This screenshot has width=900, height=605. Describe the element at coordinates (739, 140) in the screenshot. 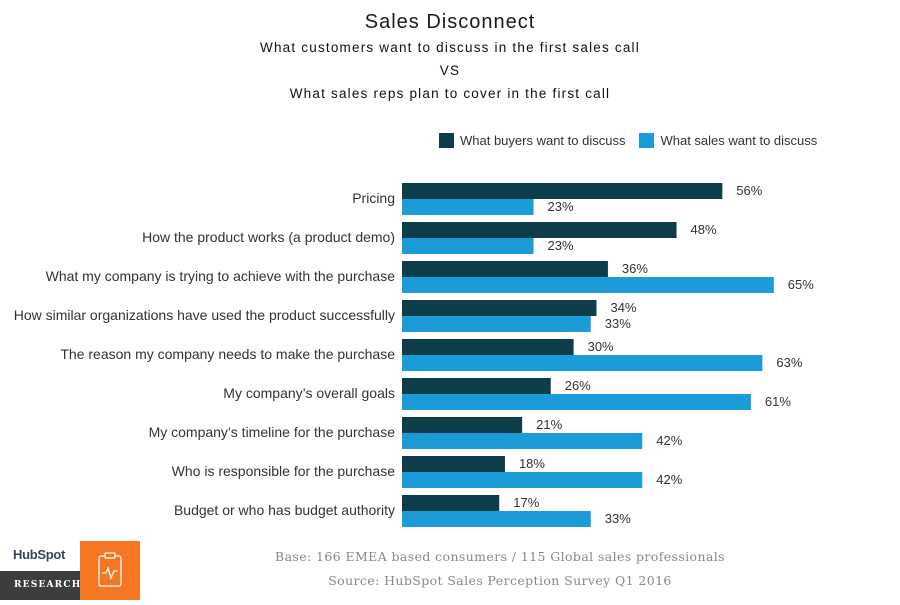

I see `legend-label-sales: What sales want to discuss` at that location.